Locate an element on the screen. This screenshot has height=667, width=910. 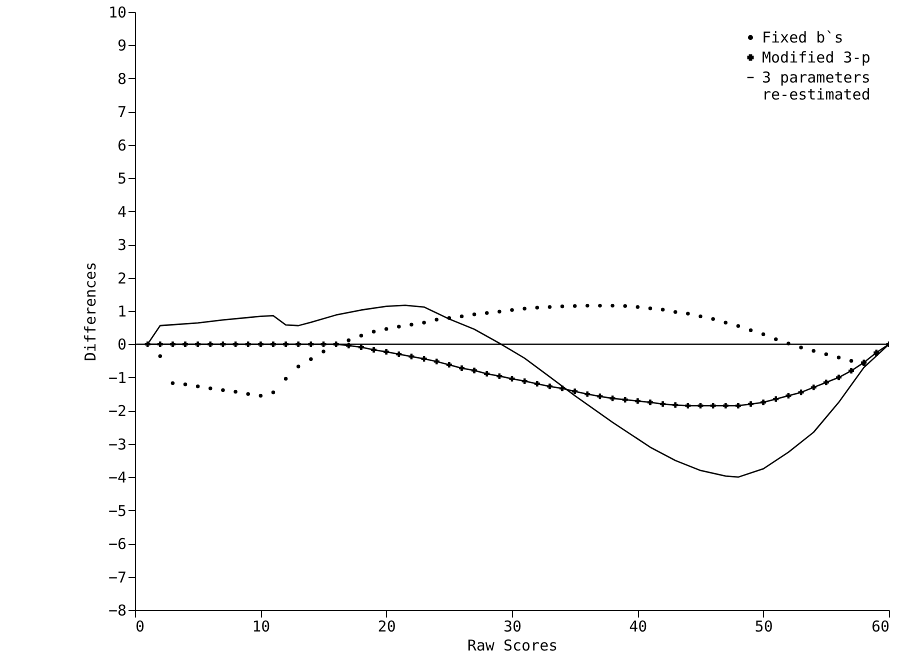
y-tick-label: −3 is located at coordinates (117, 444).